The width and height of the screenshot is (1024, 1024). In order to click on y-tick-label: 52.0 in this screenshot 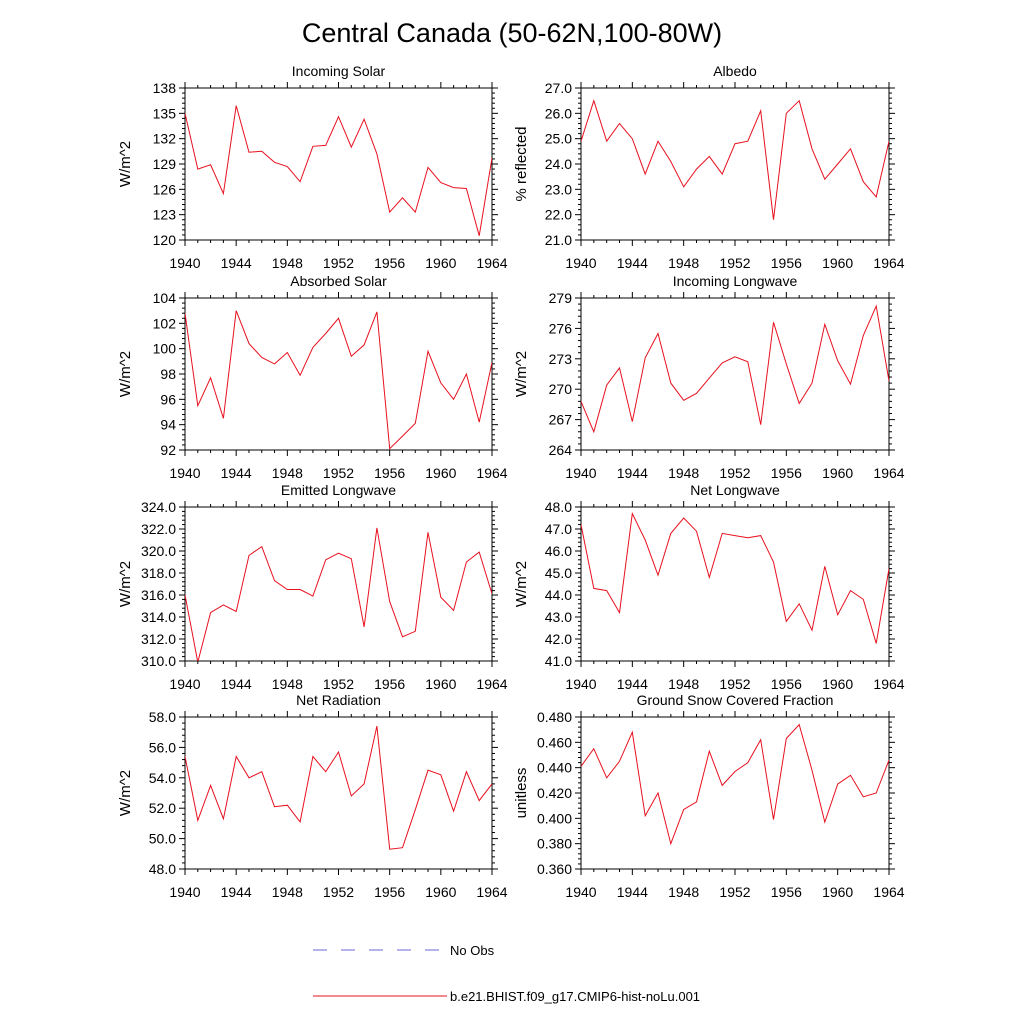, I will do `click(162, 808)`.